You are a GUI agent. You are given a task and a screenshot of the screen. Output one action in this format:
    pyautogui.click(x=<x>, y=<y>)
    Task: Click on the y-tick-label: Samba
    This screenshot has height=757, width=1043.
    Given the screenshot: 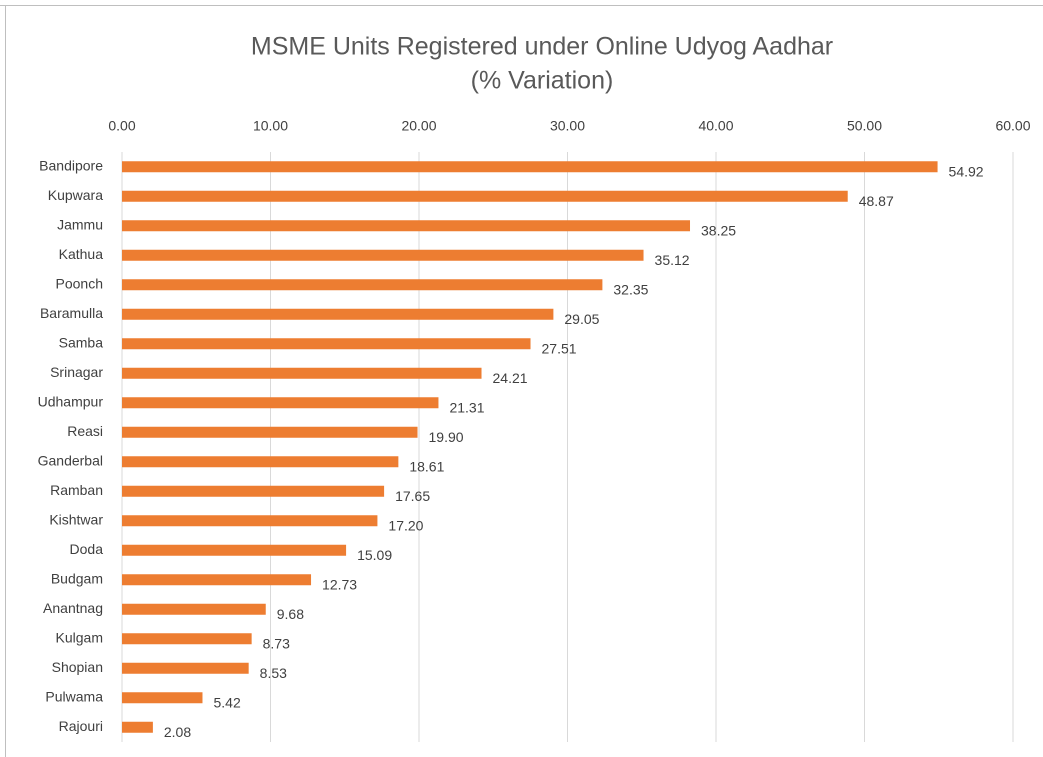 What is the action you would take?
    pyautogui.click(x=81, y=342)
    